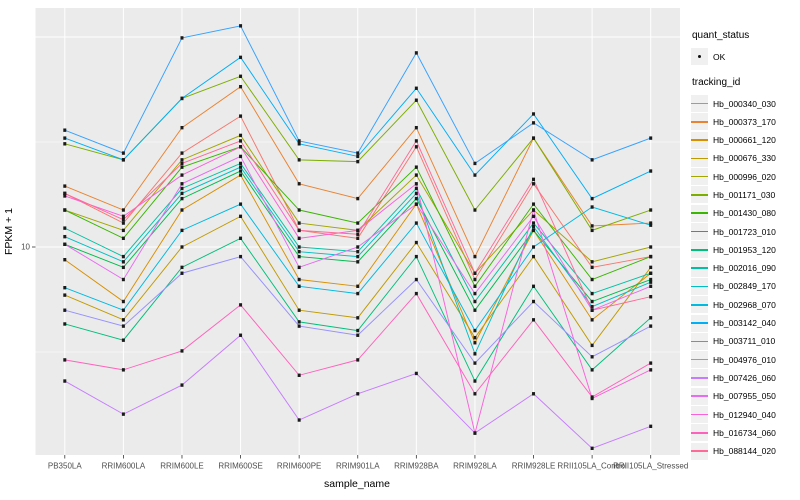  What do you see at coordinates (744, 323) in the screenshot?
I see `legend-item-label: Hb_003142_040` at bounding box center [744, 323].